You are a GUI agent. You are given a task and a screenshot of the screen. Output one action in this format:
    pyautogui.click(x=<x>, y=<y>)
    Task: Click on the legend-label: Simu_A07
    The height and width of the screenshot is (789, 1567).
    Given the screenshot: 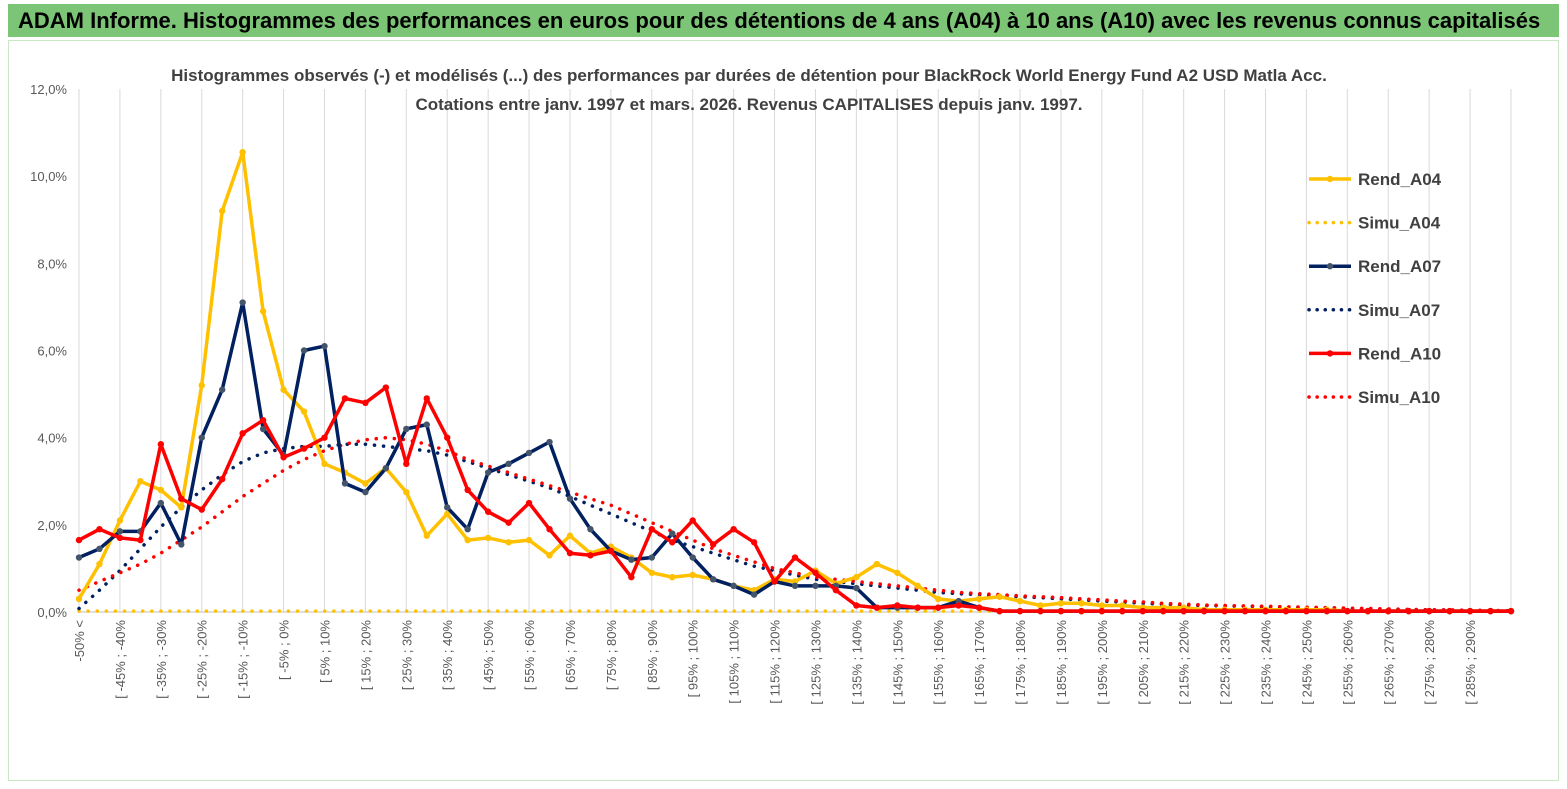 What is the action you would take?
    pyautogui.click(x=1399, y=310)
    